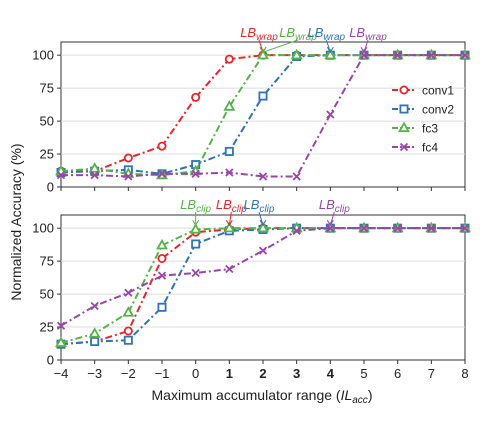 This screenshot has width=491, height=425. Describe the element at coordinates (363, 373) in the screenshot. I see `x-tick-label: 5` at that location.